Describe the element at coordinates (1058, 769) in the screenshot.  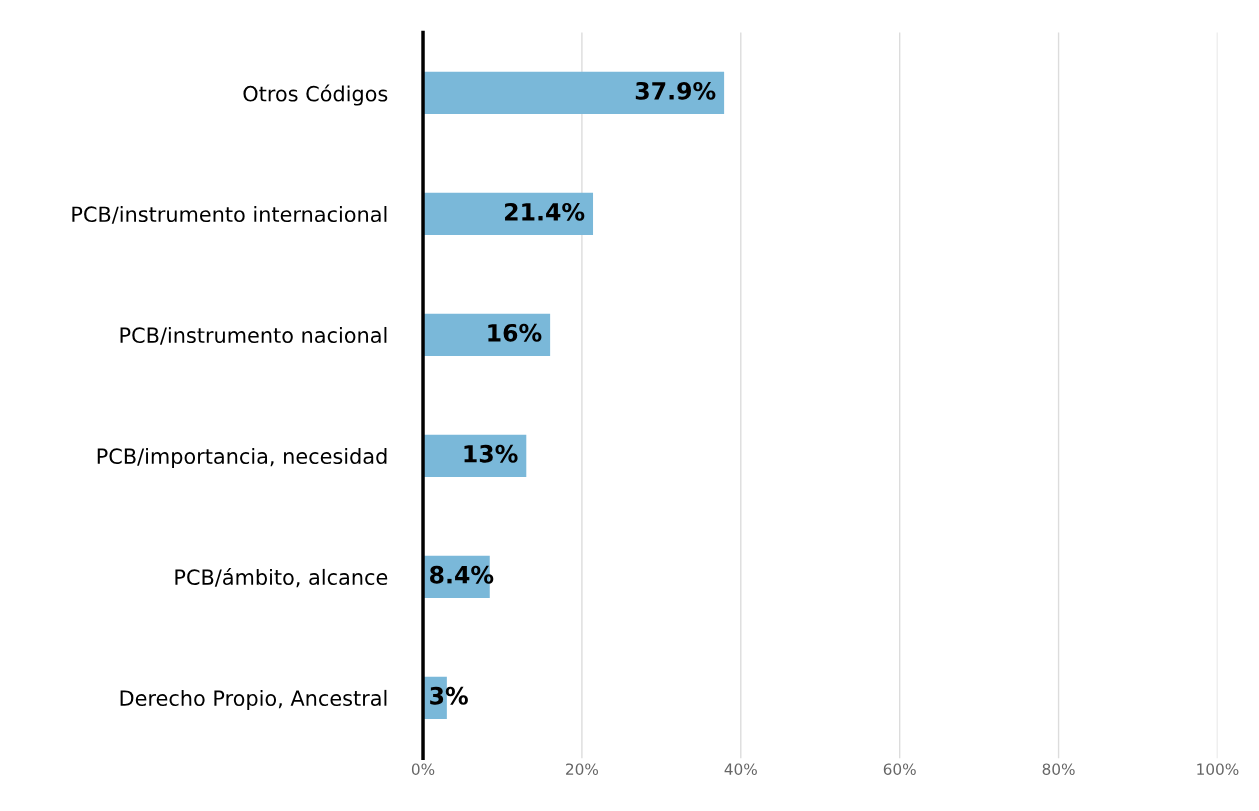
I see `x-tick-label: 80%` at that location.